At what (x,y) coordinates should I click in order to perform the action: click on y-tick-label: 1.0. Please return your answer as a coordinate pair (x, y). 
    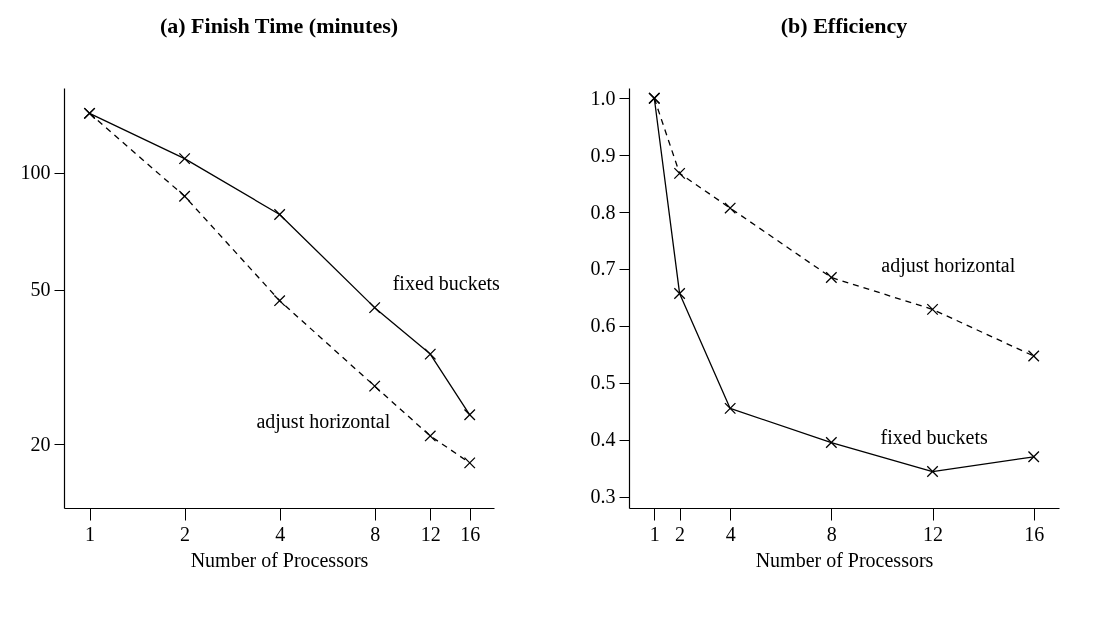
    Looking at the image, I should click on (603, 97).